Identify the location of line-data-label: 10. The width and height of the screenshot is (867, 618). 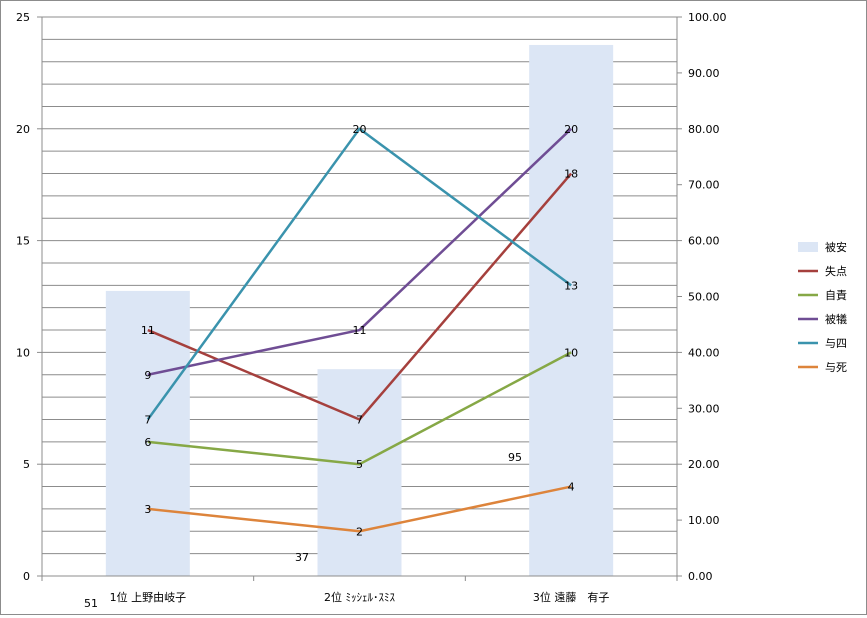
(571, 352).